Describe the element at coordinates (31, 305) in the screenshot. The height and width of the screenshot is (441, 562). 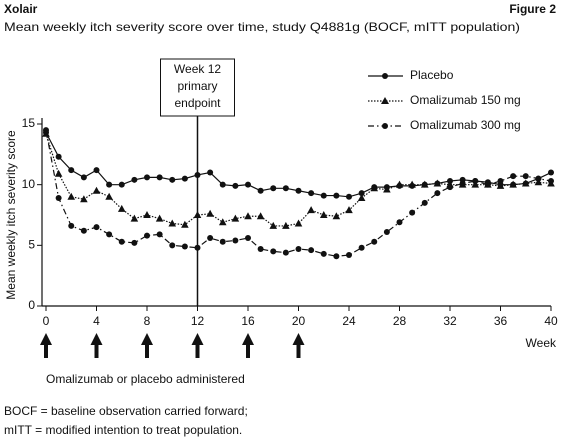
I see `y-tick-label: 0` at that location.